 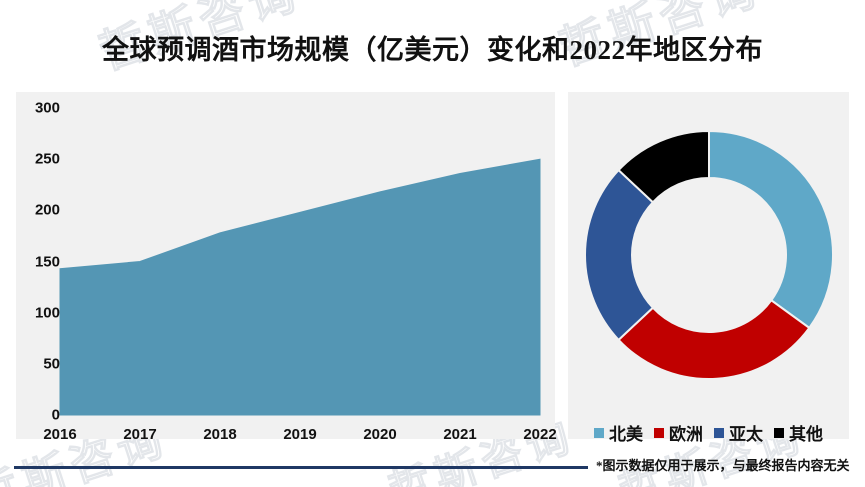 I want to click on legend-item: 北美, so click(x=618, y=432).